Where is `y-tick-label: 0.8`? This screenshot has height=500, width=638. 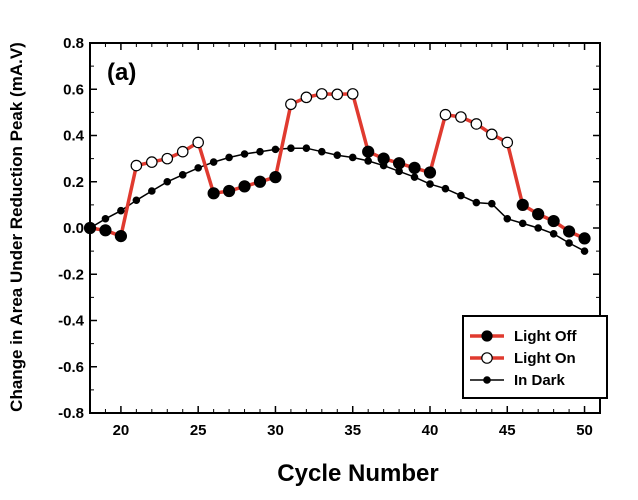 y-tick-label: 0.8 is located at coordinates (73, 43).